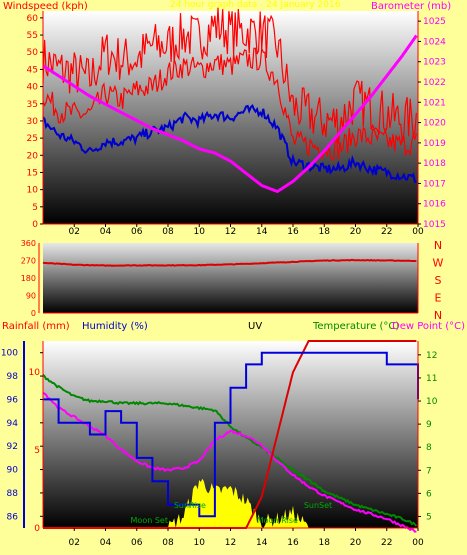 The height and width of the screenshot is (555, 467). What do you see at coordinates (434, 22) in the screenshot?
I see `y-tick-label-barometer: 1025` at bounding box center [434, 22].